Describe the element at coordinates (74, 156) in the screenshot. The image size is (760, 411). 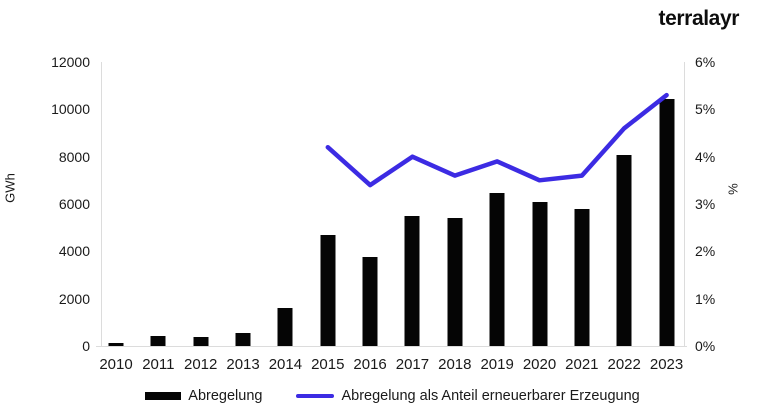
I see `y-tick-left: 8000` at that location.